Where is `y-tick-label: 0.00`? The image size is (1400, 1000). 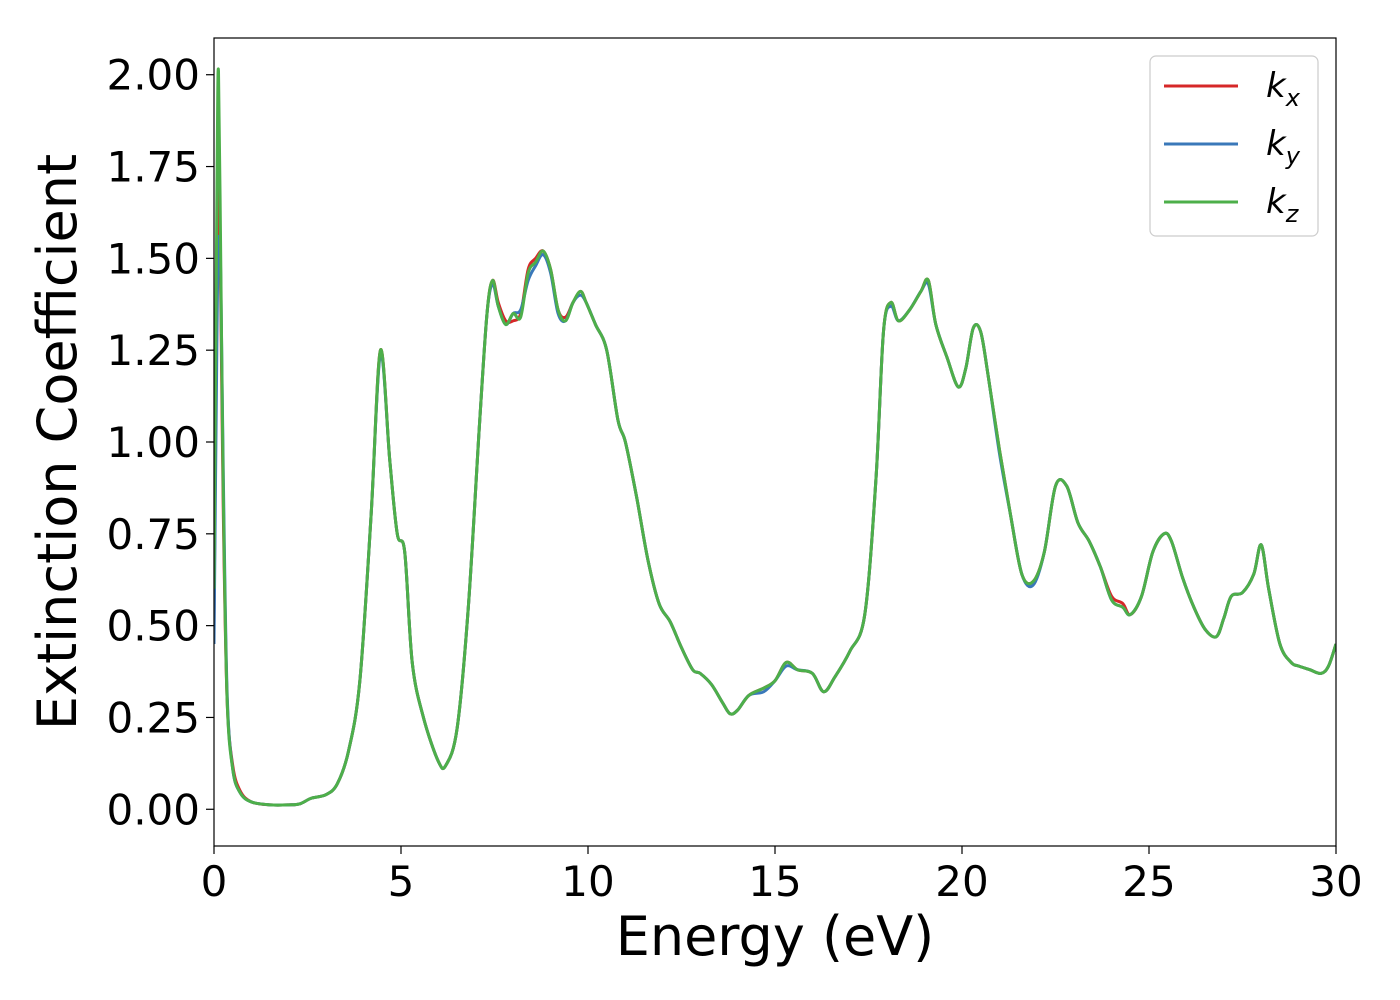 y-tick-label: 0.00 is located at coordinates (153, 809).